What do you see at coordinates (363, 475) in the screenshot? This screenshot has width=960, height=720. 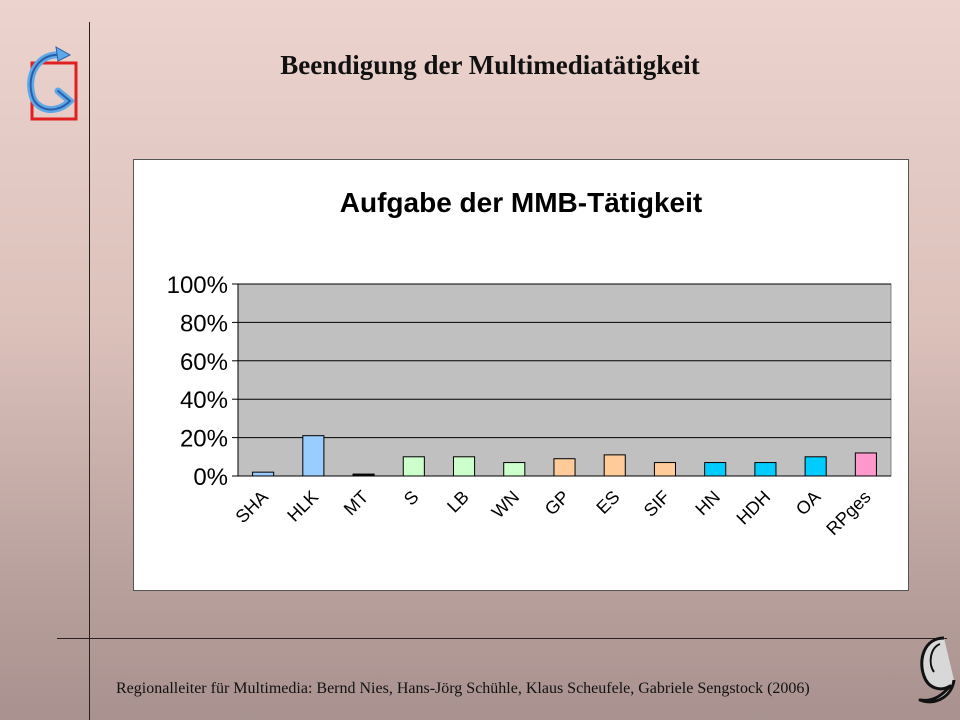 I see `bar-mt` at bounding box center [363, 475].